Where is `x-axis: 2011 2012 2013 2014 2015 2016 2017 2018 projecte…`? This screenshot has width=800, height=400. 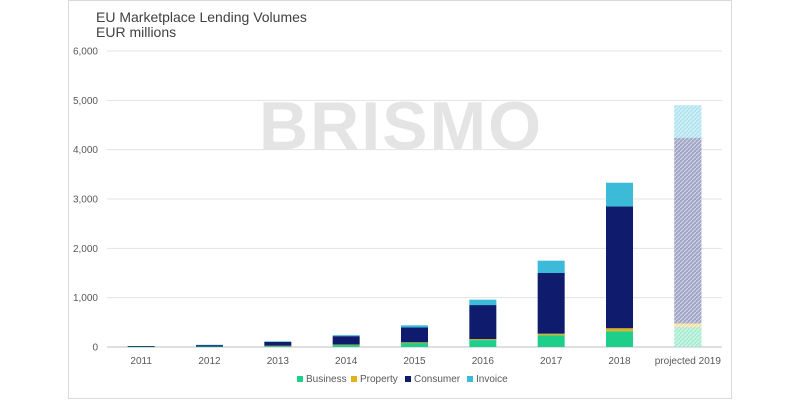 x-axis: 2011 2012 2013 2014 2015 2016 2017 2018 projecte… is located at coordinates (425, 361).